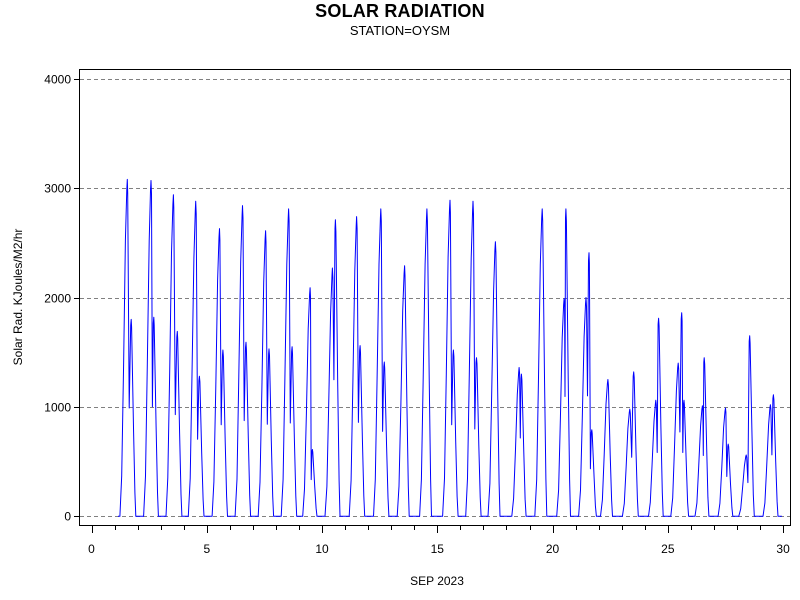 The height and width of the screenshot is (600, 800). Describe the element at coordinates (400, 30) in the screenshot. I see `chart-subtitle: STATION=OYSM` at that location.